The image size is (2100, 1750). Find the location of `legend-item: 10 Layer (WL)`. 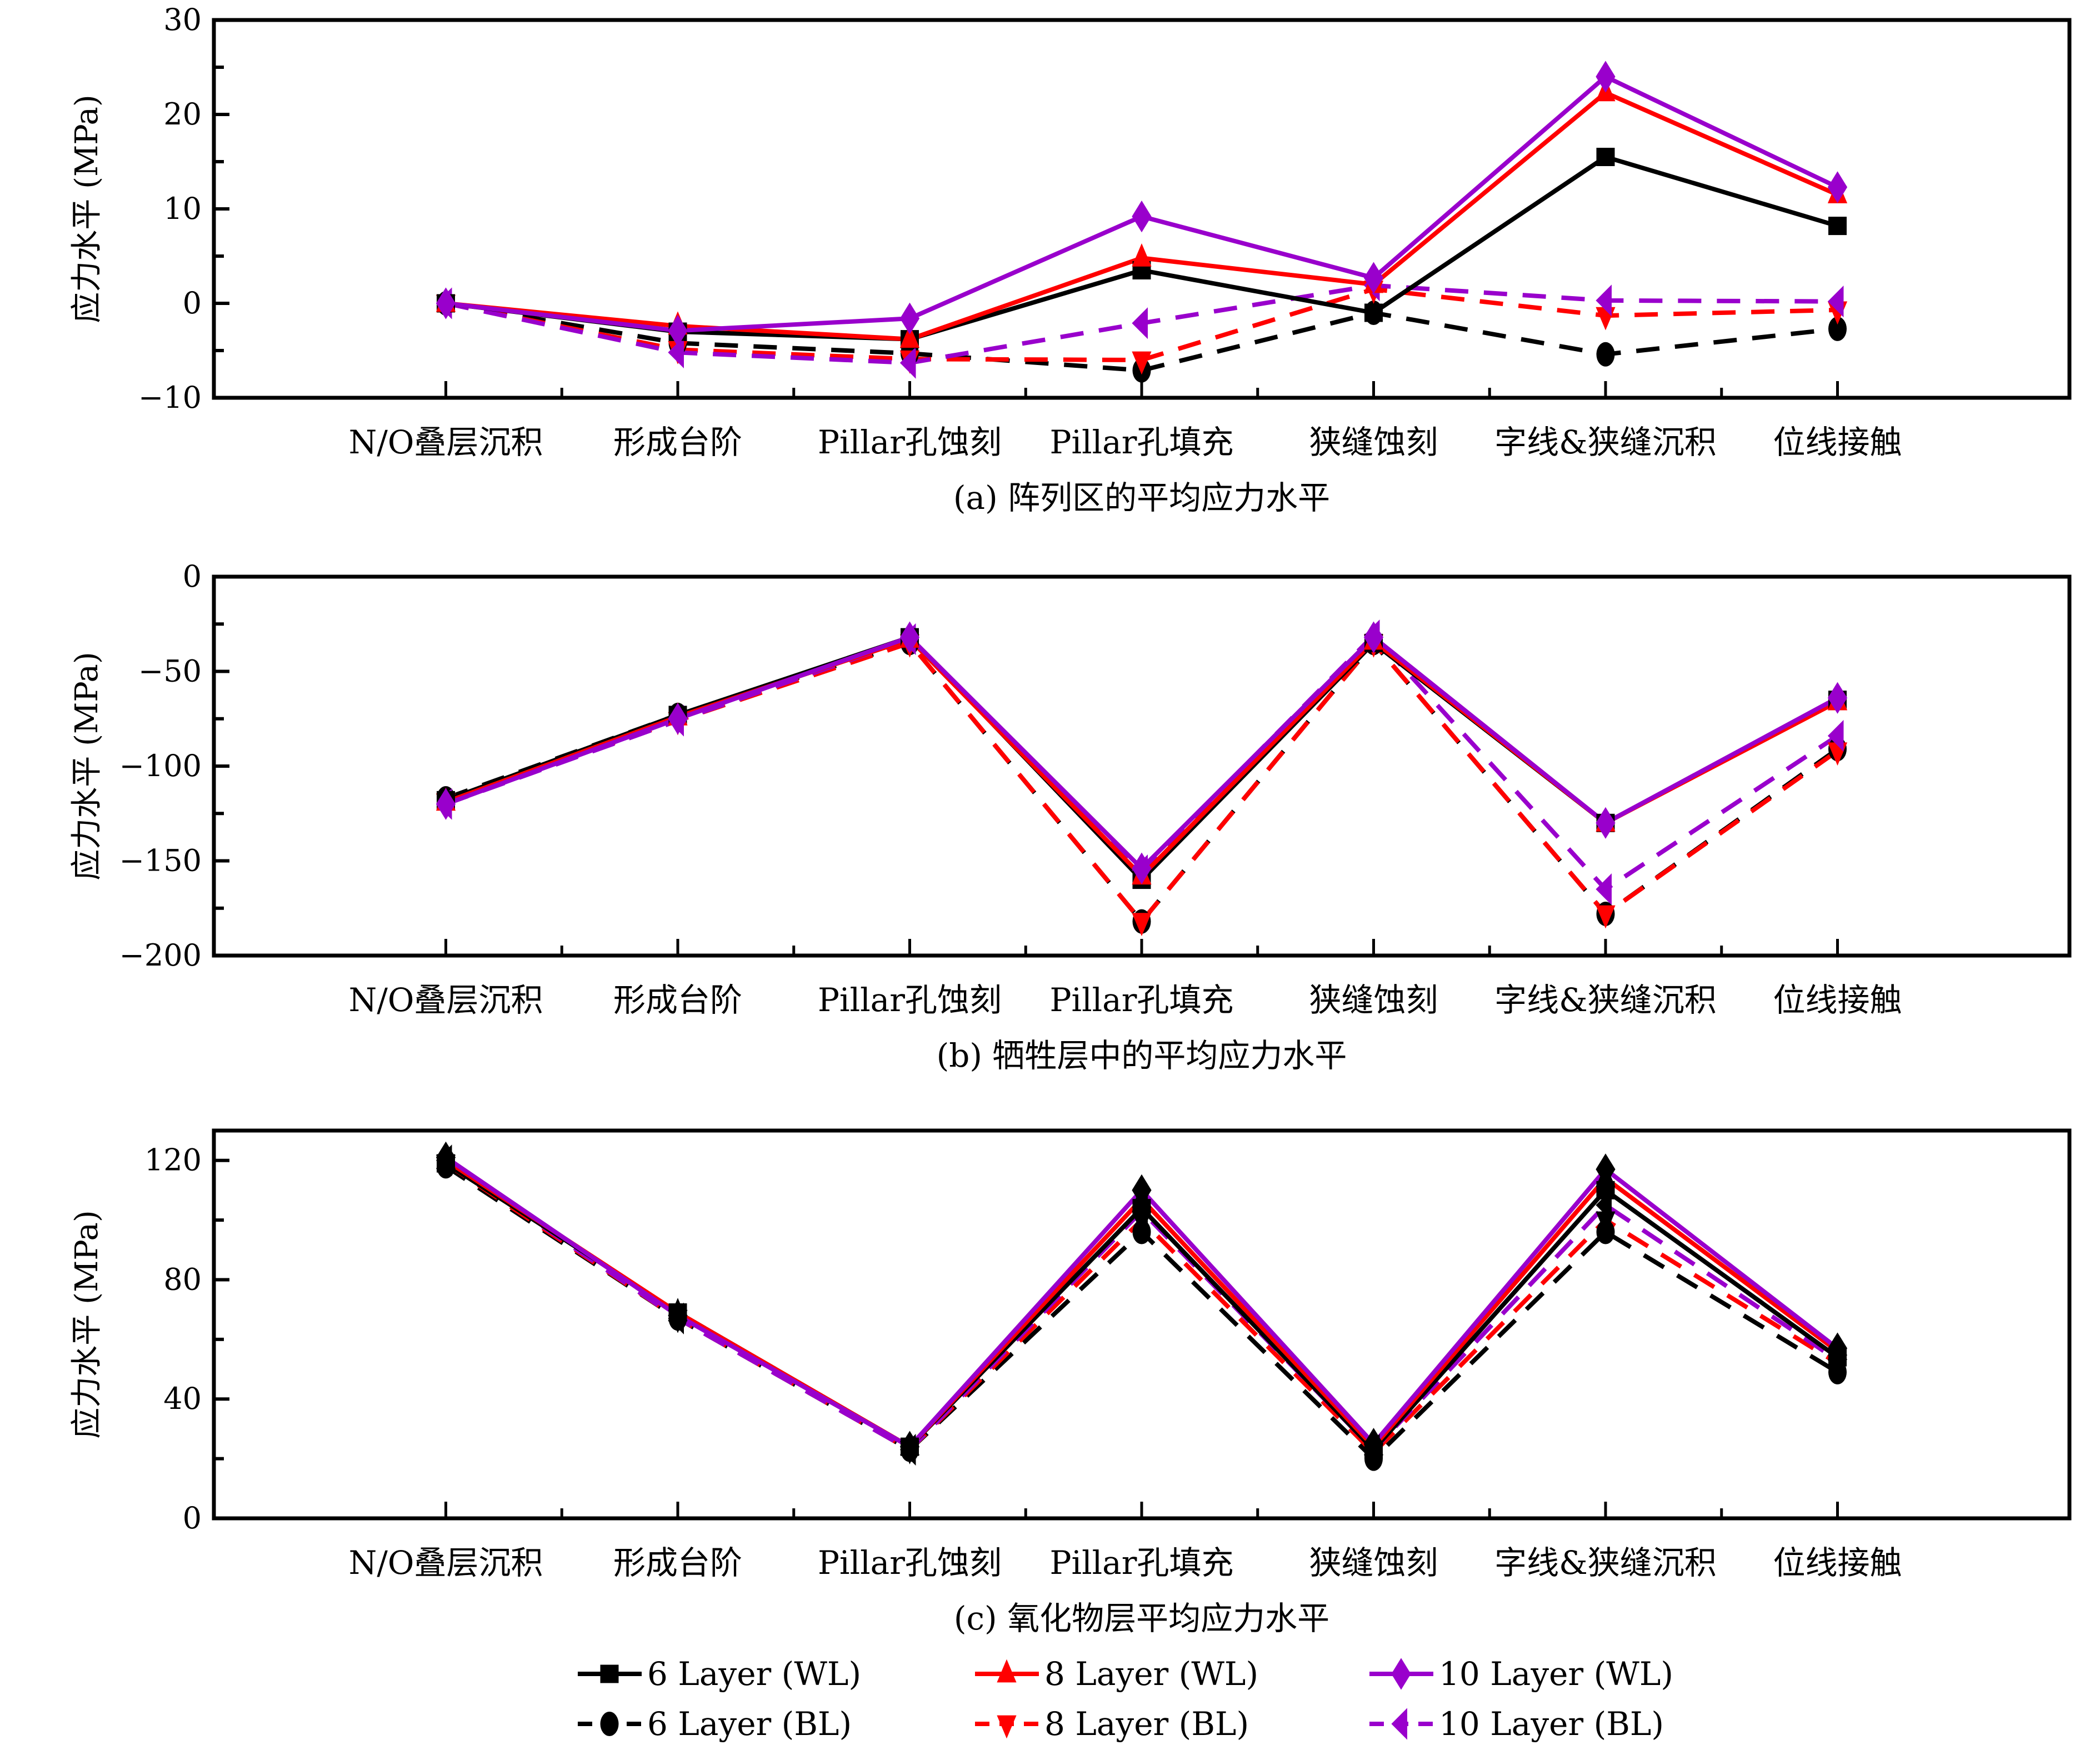

legend-item: 10 Layer (WL) is located at coordinates (1521, 1674).